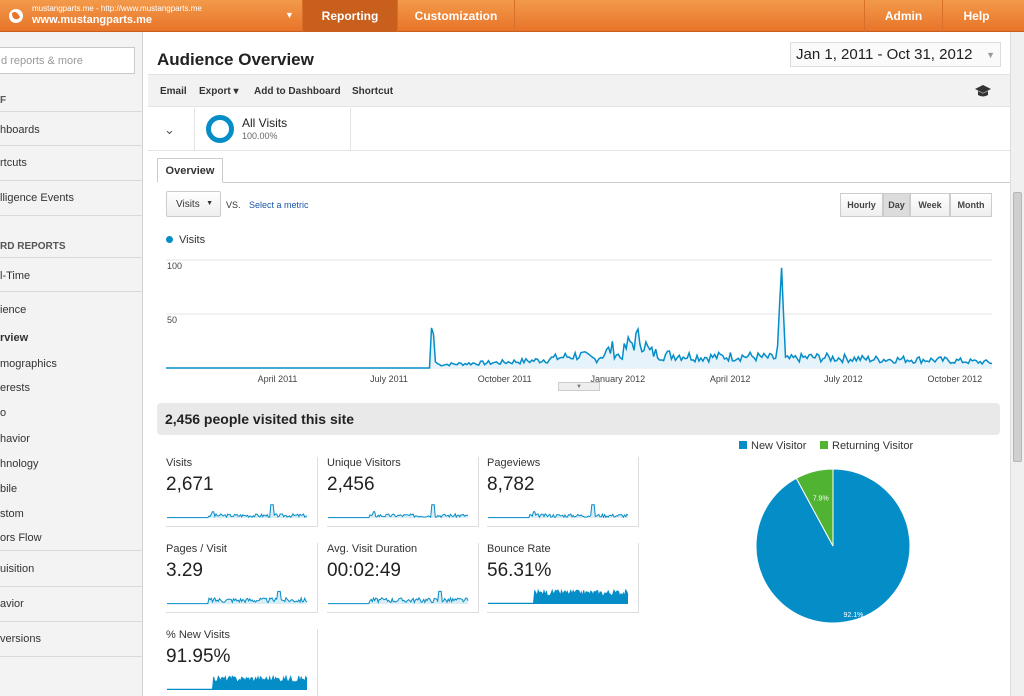  Describe the element at coordinates (9, 489) in the screenshot. I see `sidebar-item-mobile: bile` at that location.